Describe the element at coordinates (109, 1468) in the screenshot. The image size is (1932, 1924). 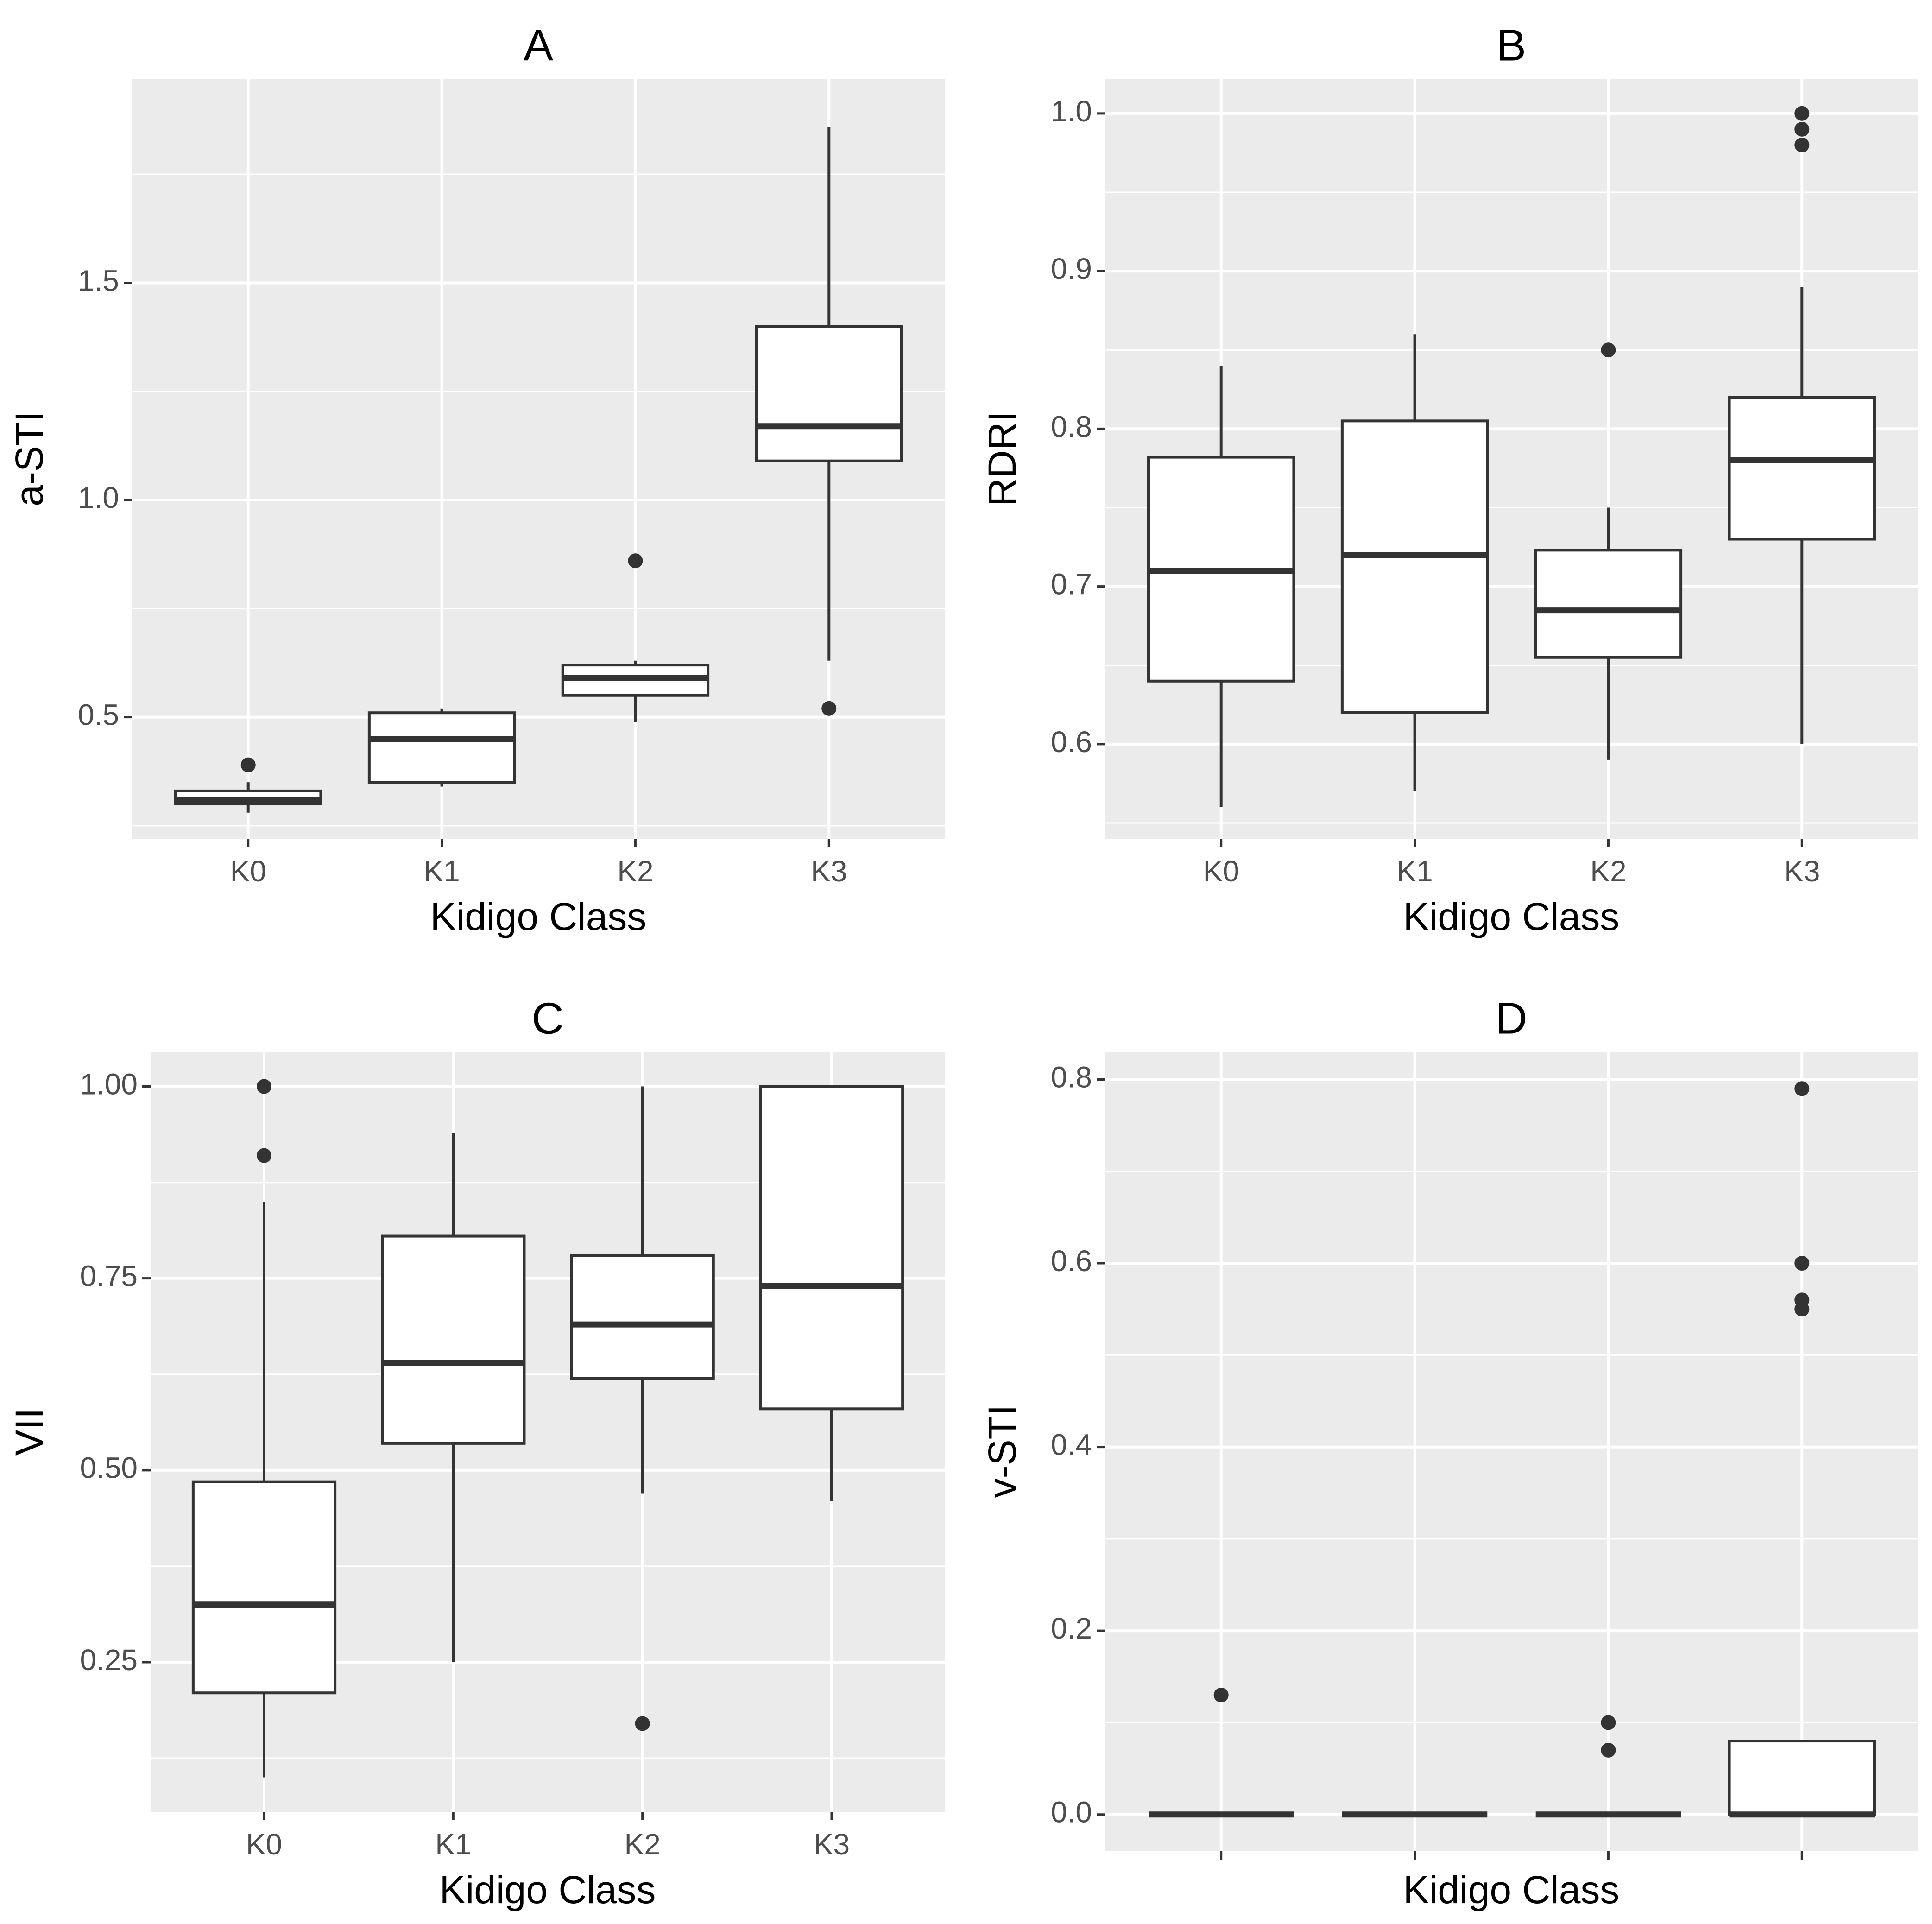
I see `panel-c-y-tick-label: 0.50` at that location.